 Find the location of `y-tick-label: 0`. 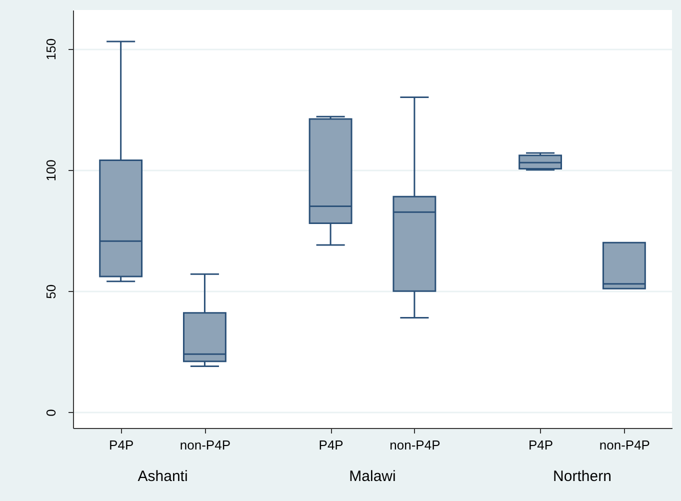

y-tick-label: 0 is located at coordinates (51, 412).